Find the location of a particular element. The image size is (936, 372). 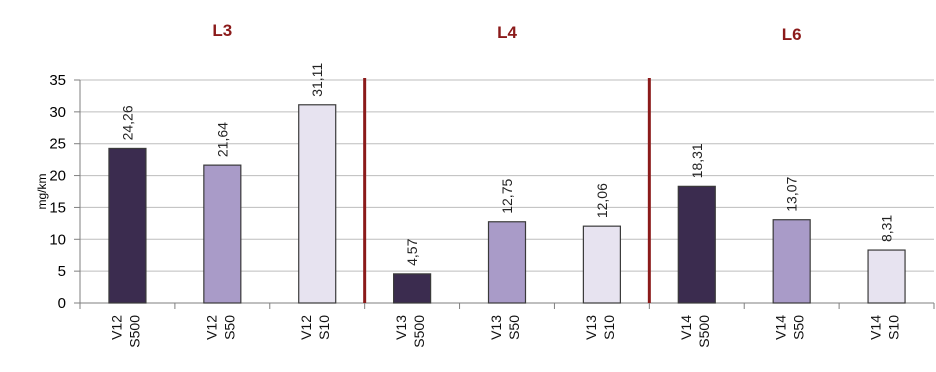

group-title: L3 is located at coordinates (222, 30).